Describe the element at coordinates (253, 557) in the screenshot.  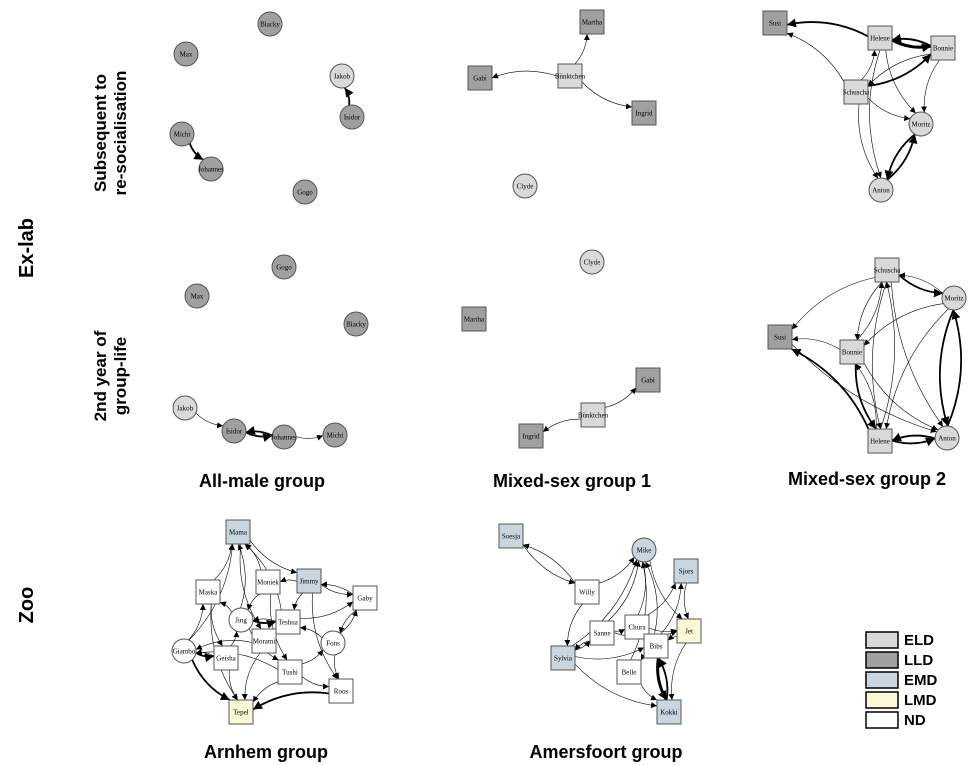
I see `edge-moniek-to-mama` at that location.